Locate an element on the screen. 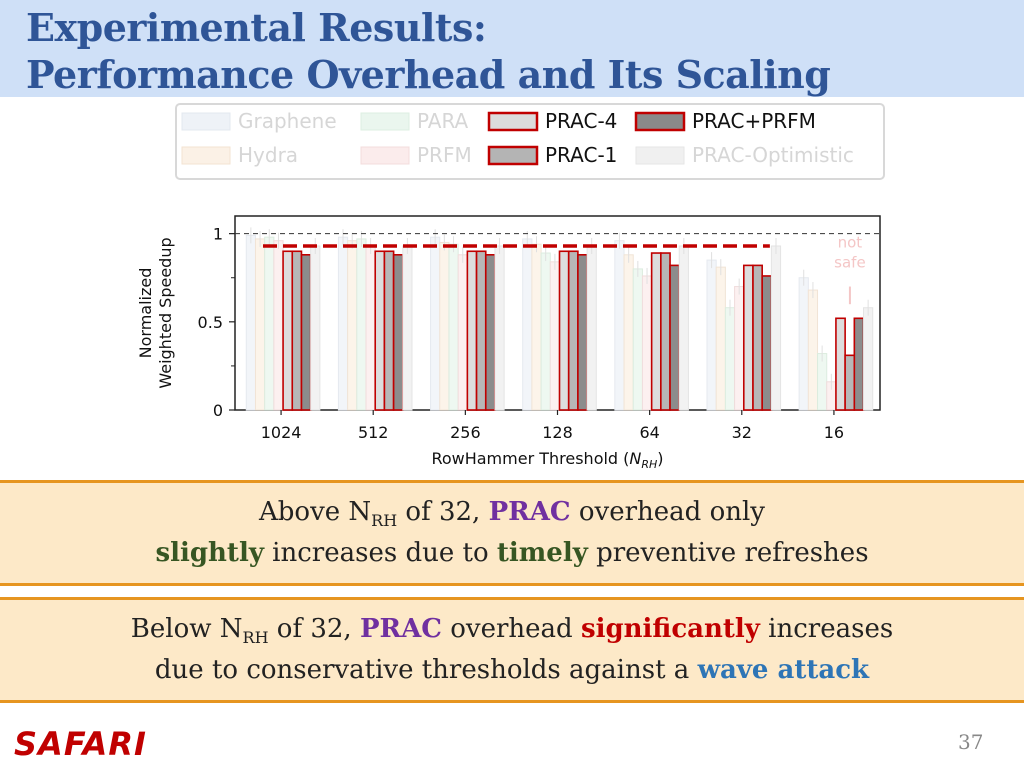 This screenshot has width=1024, height=768. not-safe-annotation-line-1: not is located at coordinates (850, 243).